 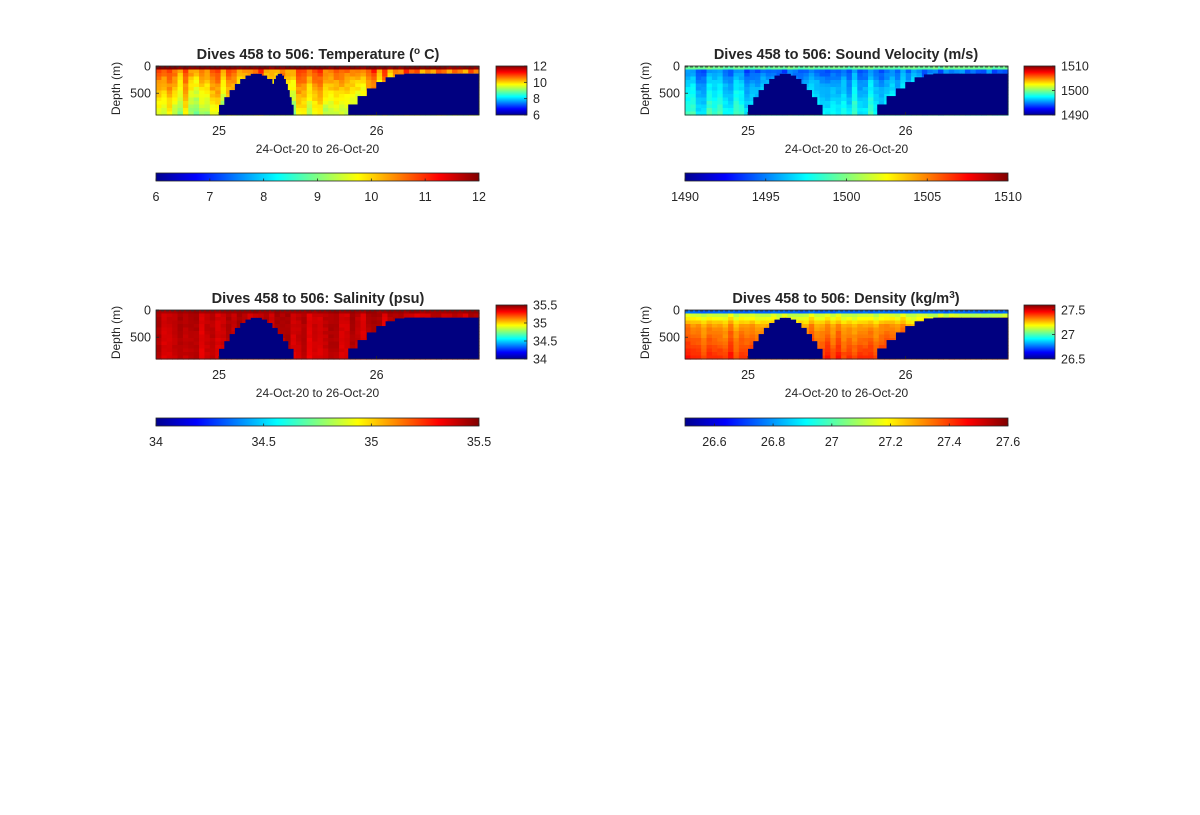 I want to click on panel-title: Dives 458 to 506: Salinity (psu), so click(x=318, y=299).